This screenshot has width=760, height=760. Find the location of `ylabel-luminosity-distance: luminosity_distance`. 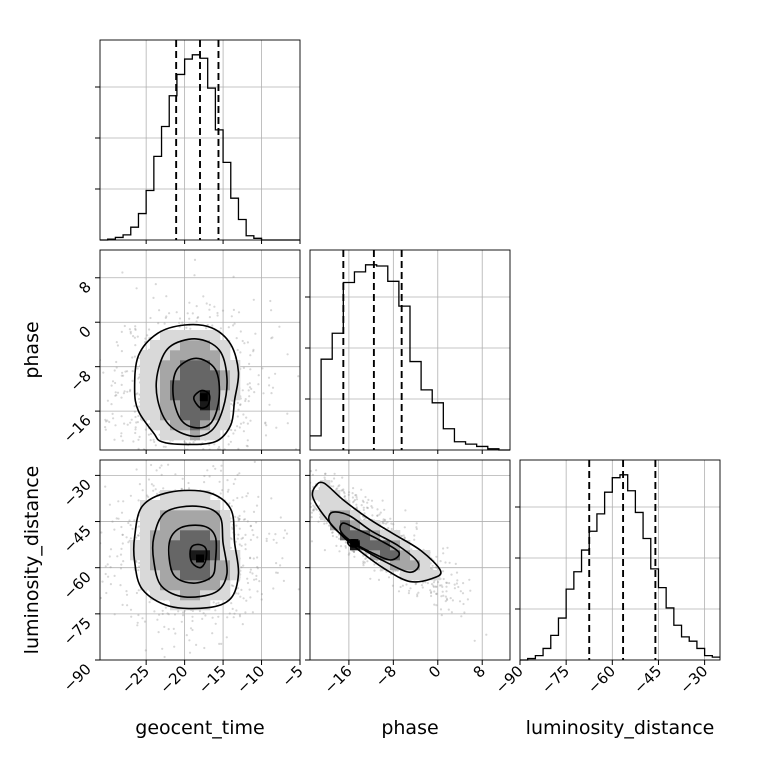

ylabel-luminosity-distance: luminosity_distance is located at coordinates (32, 560).